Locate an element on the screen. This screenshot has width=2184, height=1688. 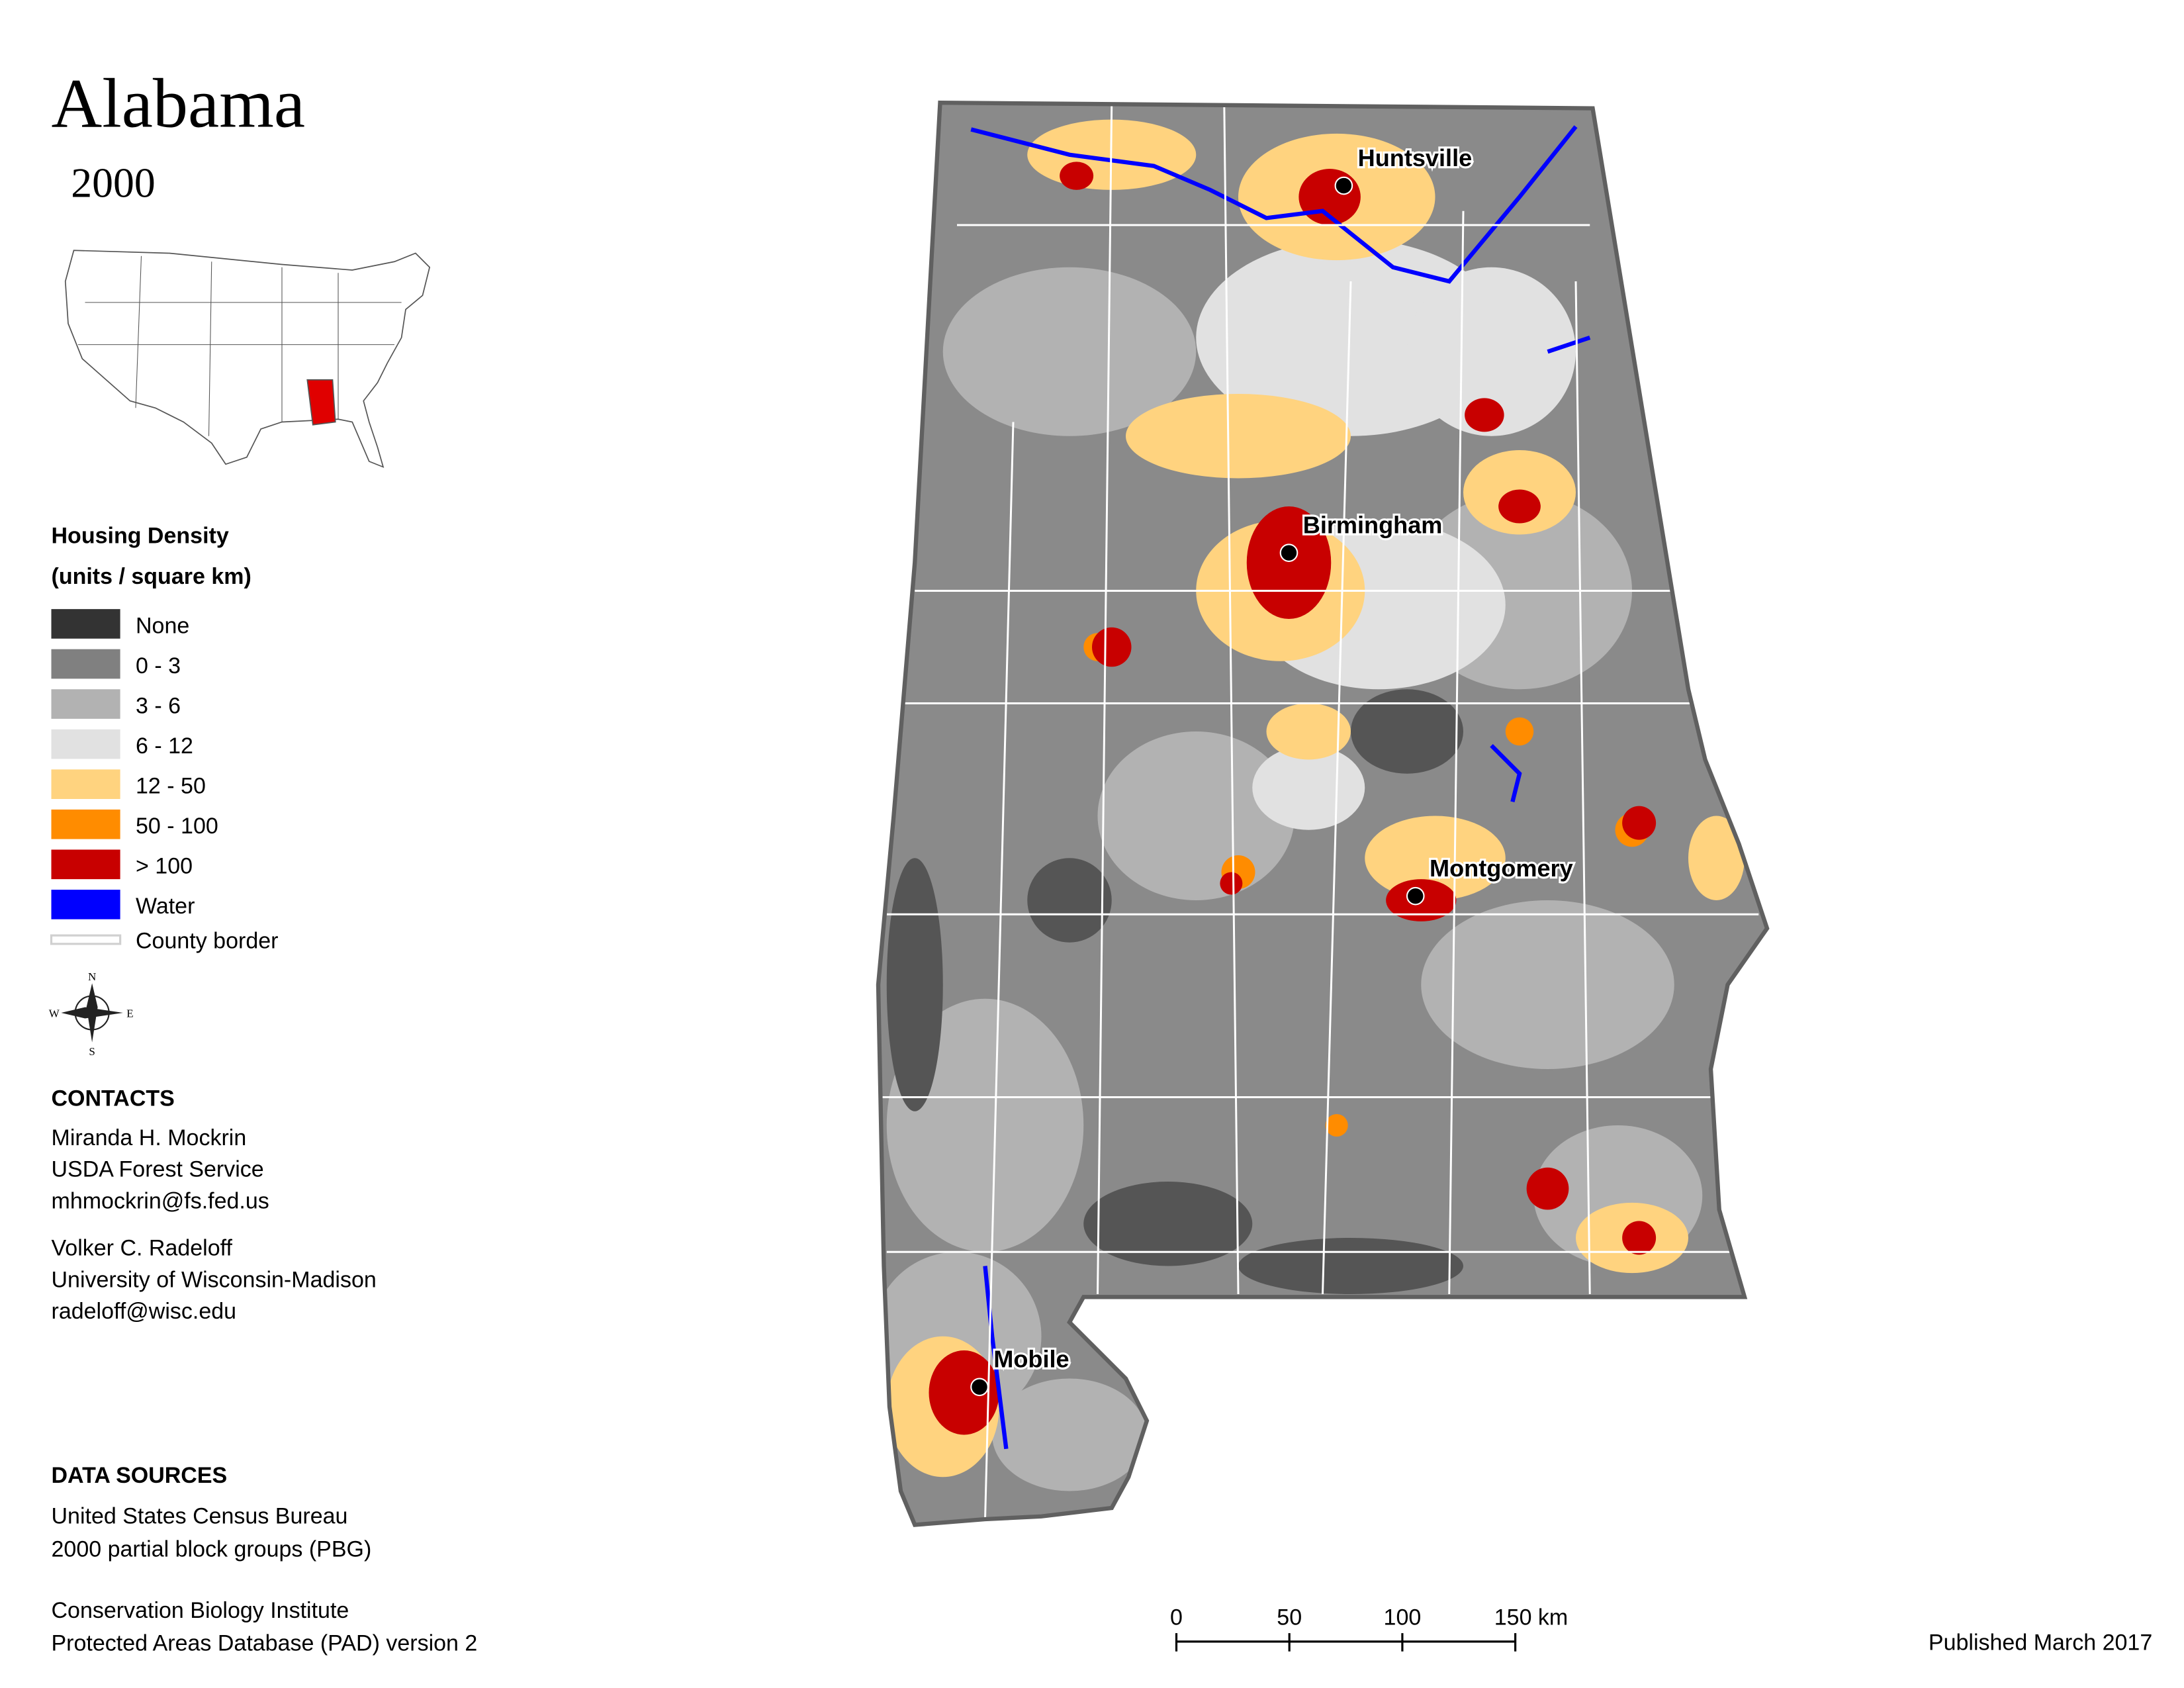
legend-label: > 100 is located at coordinates (164, 866).